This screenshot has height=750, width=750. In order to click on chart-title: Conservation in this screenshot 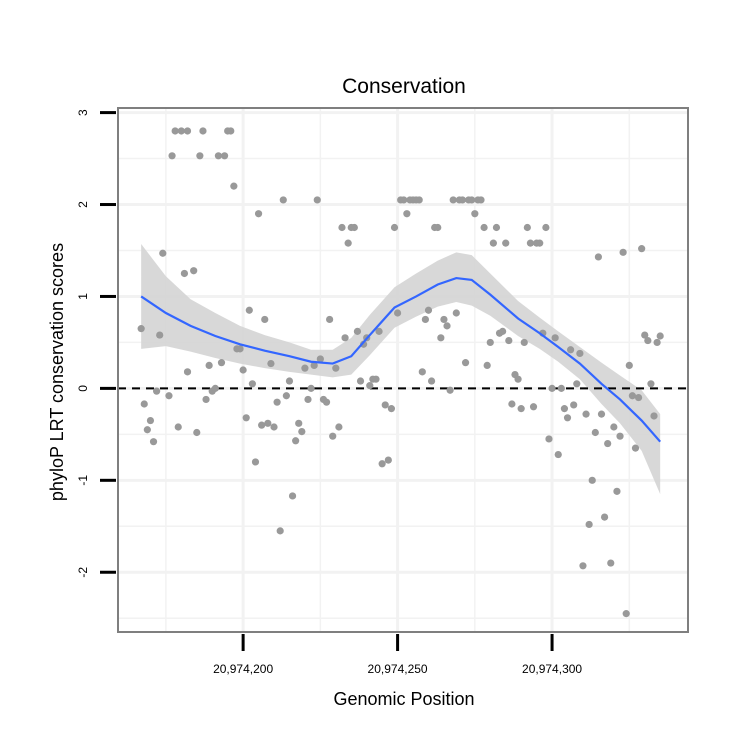, I will do `click(404, 86)`.